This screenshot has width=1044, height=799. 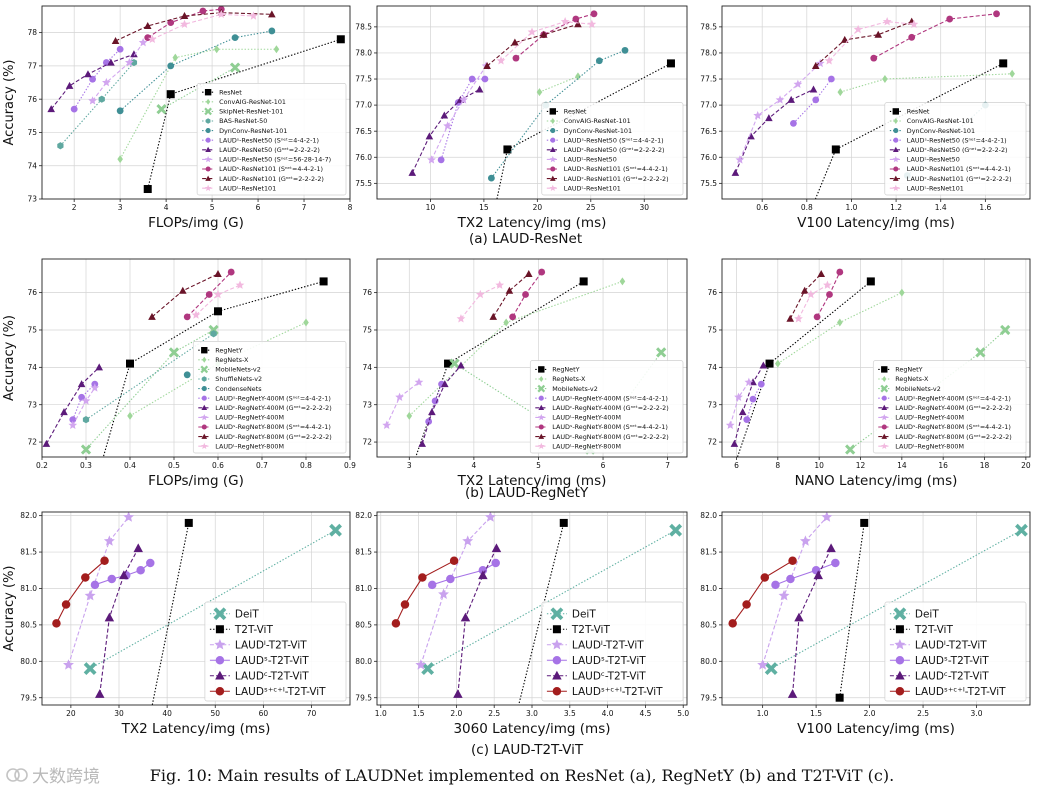 What do you see at coordinates (262, 465) in the screenshot?
I see `x-tick-label: 0.7` at bounding box center [262, 465].